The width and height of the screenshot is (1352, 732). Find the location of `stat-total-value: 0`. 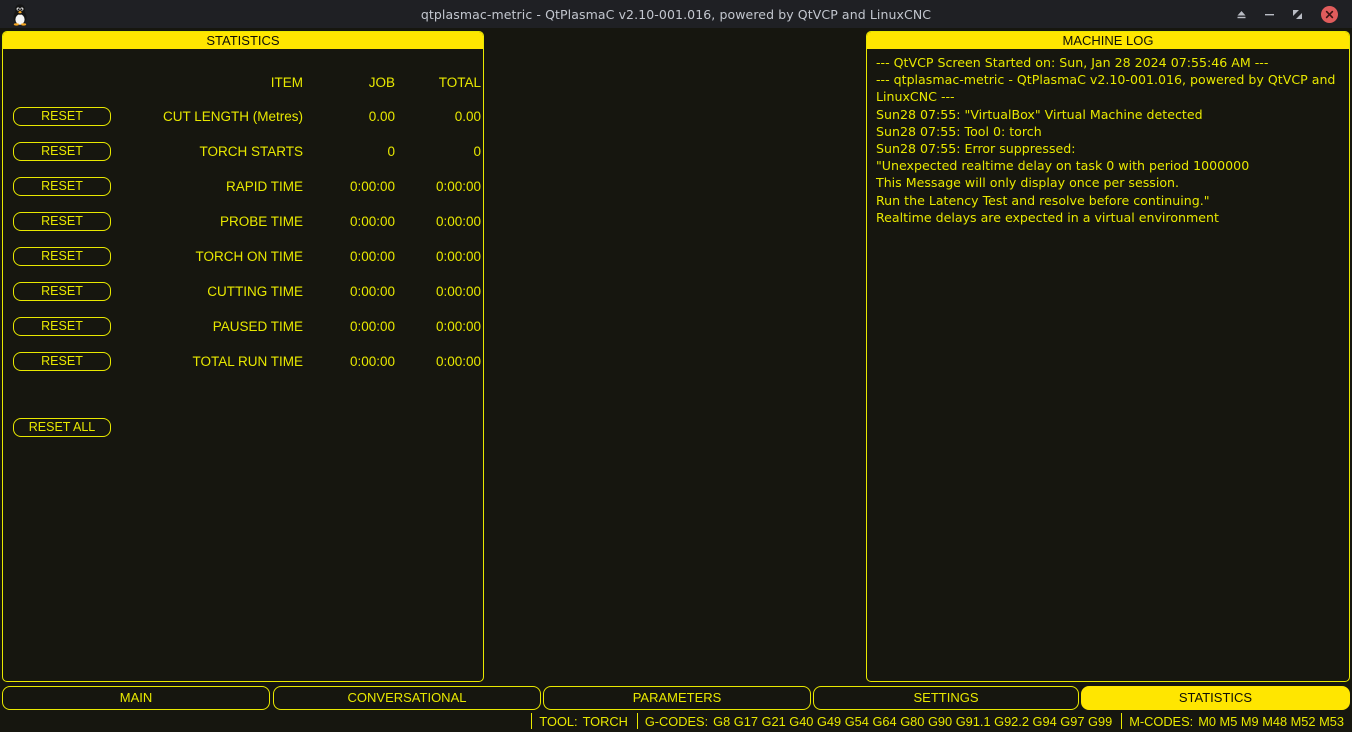

stat-total-value: 0 is located at coordinates (477, 151).